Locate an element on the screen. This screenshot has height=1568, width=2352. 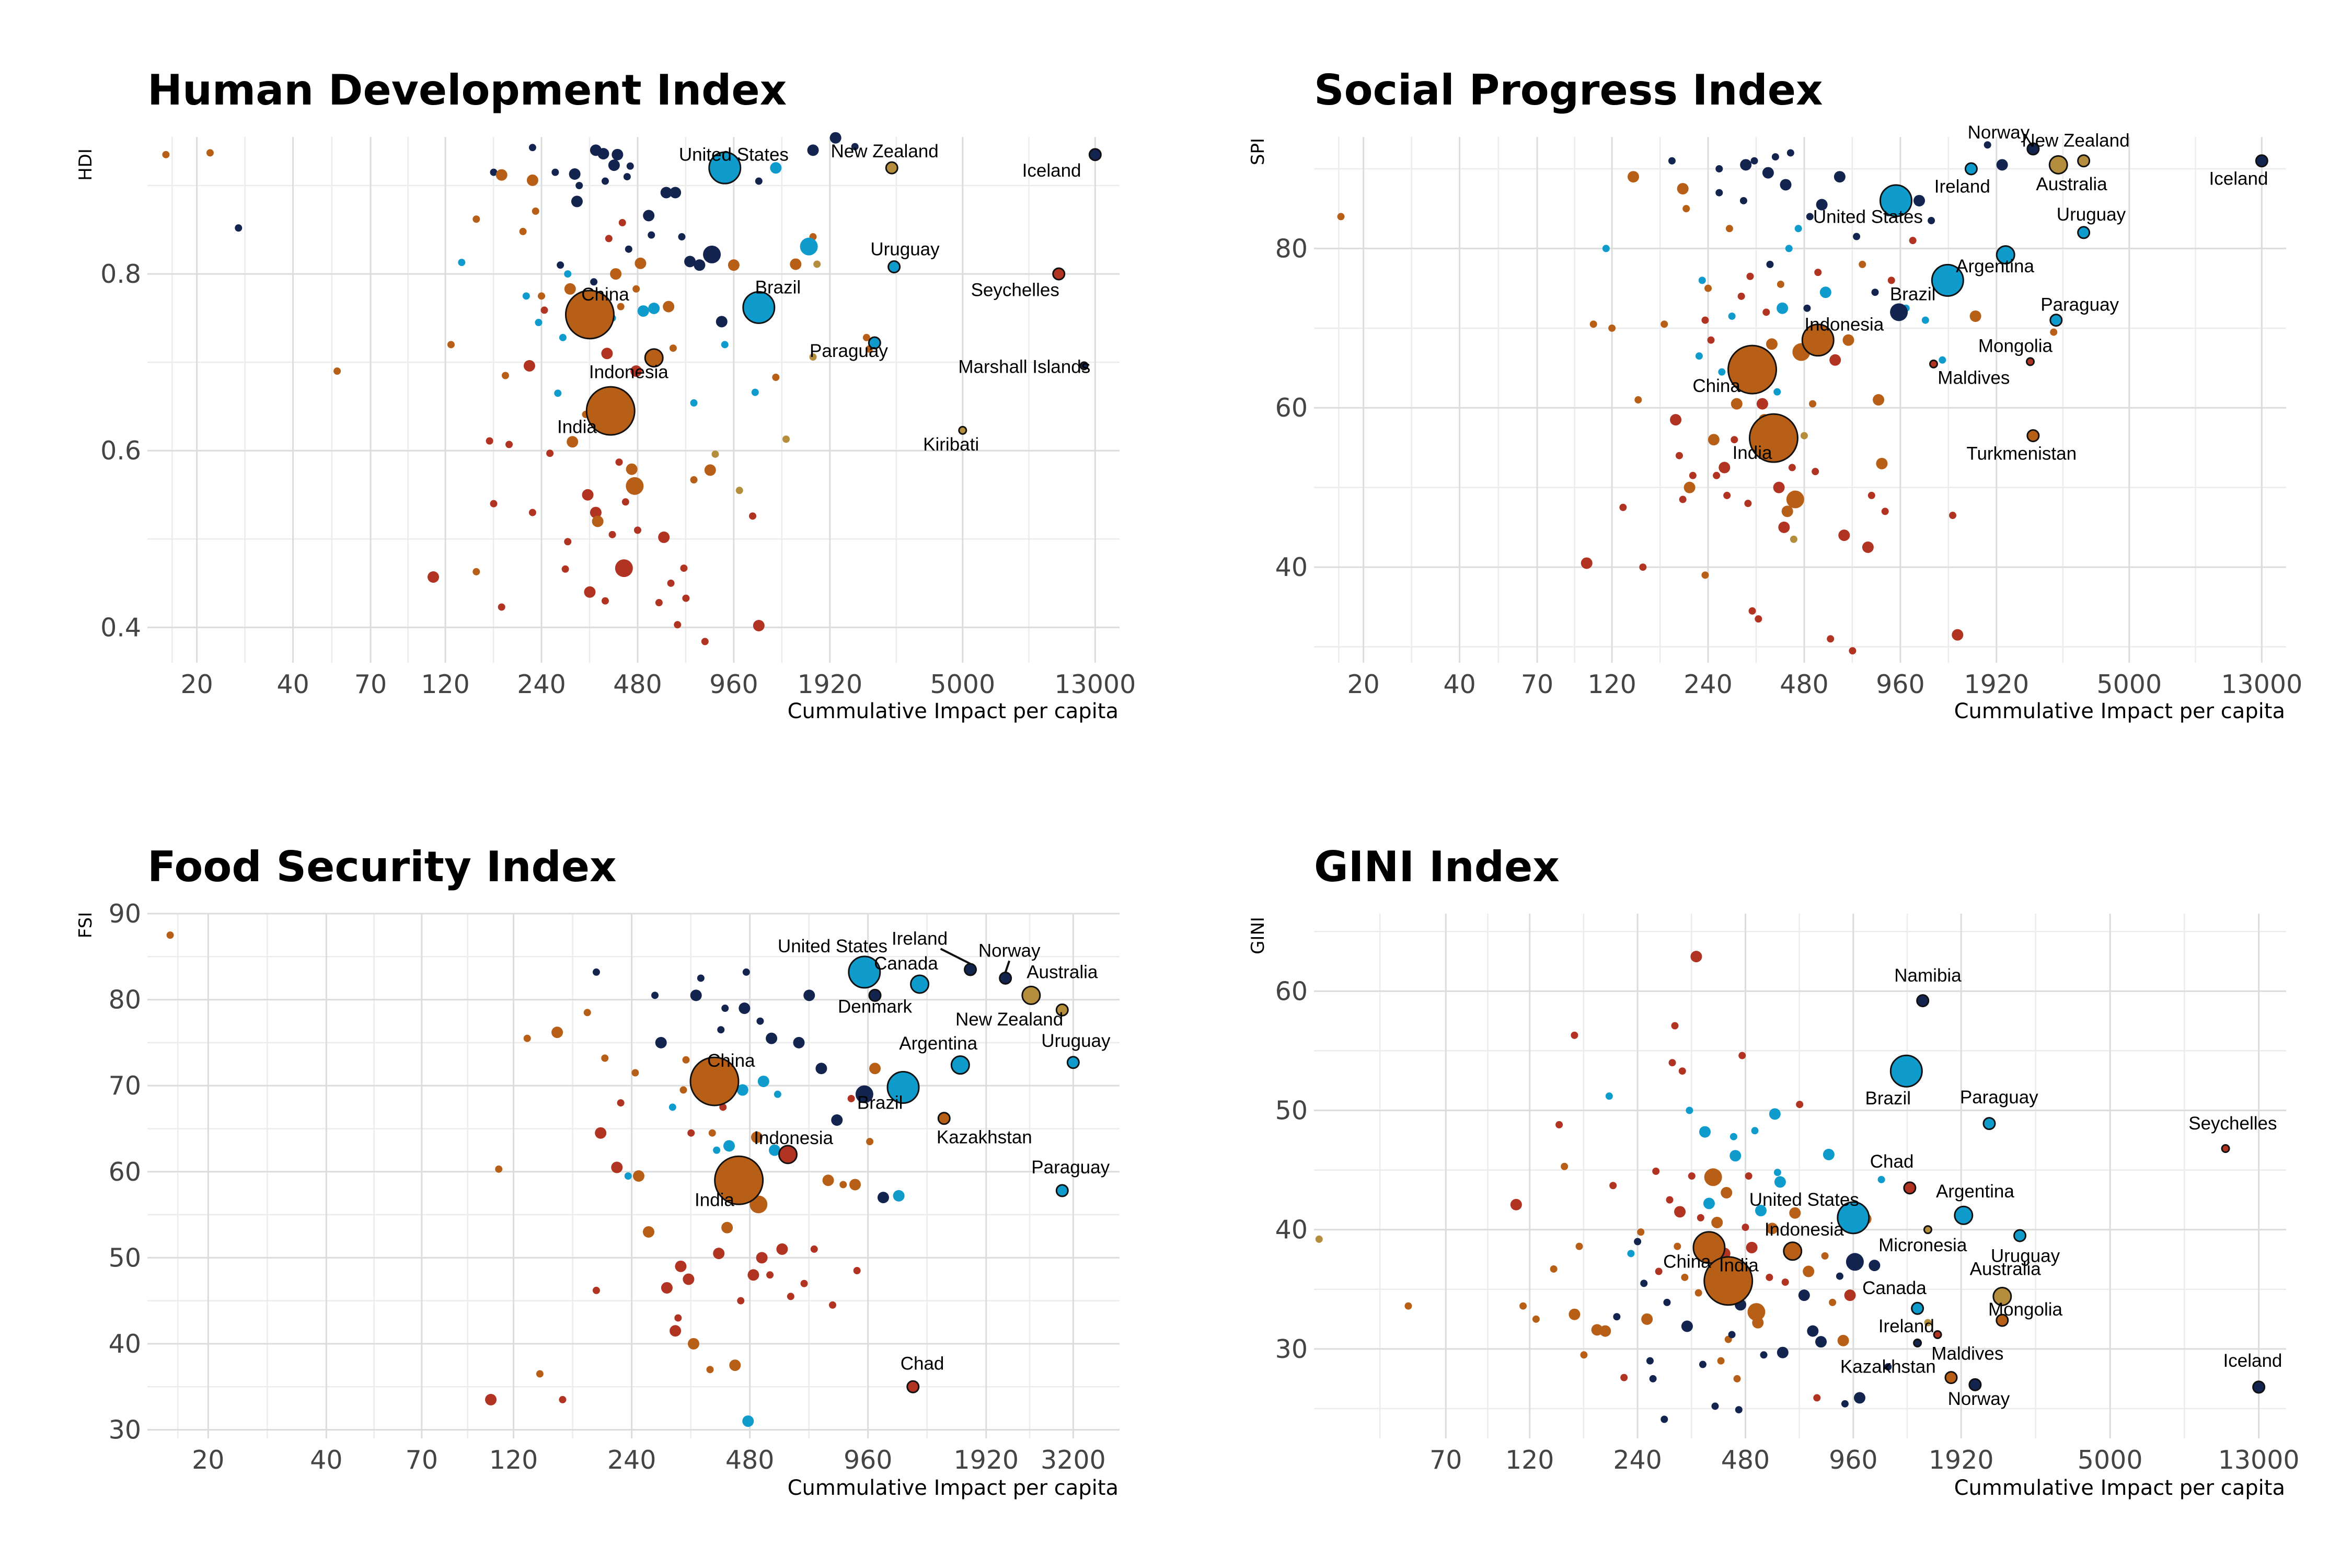
data-point-ireland is located at coordinates (1917, 1342).